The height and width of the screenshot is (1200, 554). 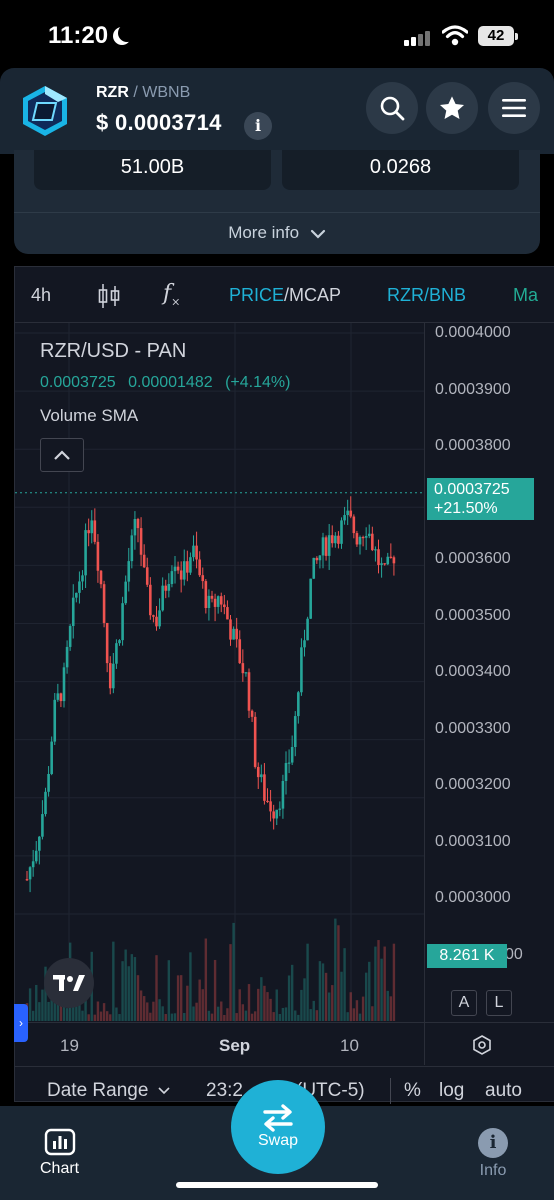 What do you see at coordinates (98, 1090) in the screenshot?
I see `date-range-label: Date Range` at bounding box center [98, 1090].